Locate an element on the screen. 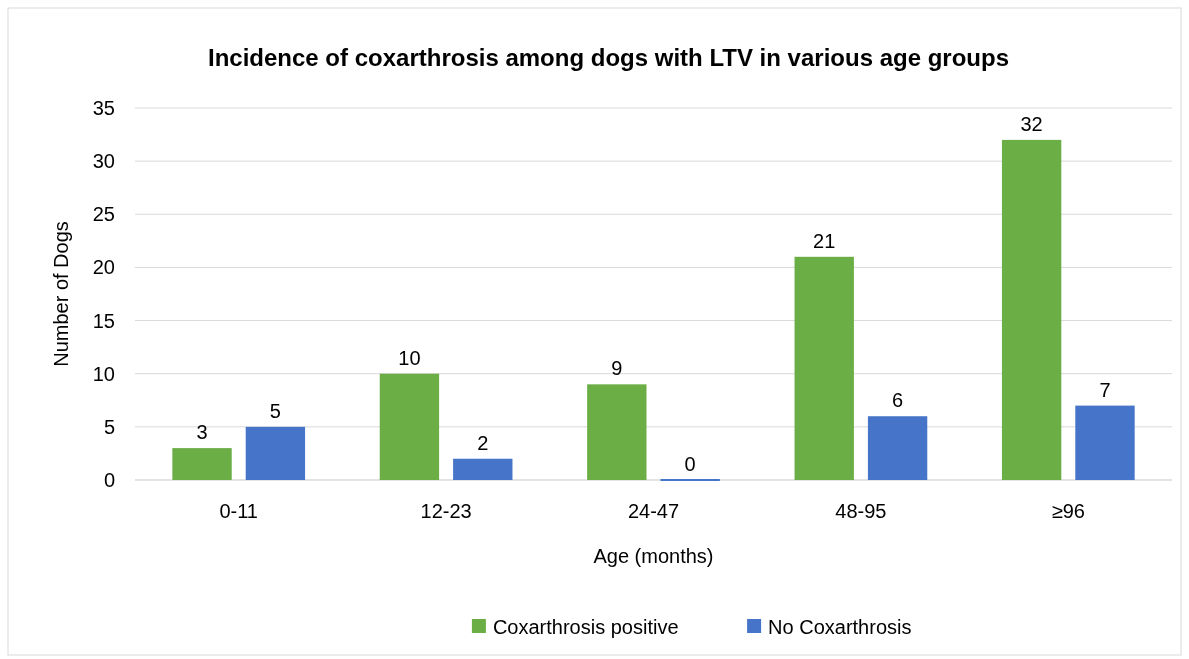 The height and width of the screenshot is (659, 1189). y-tick-label: 30 is located at coordinates (103, 161).